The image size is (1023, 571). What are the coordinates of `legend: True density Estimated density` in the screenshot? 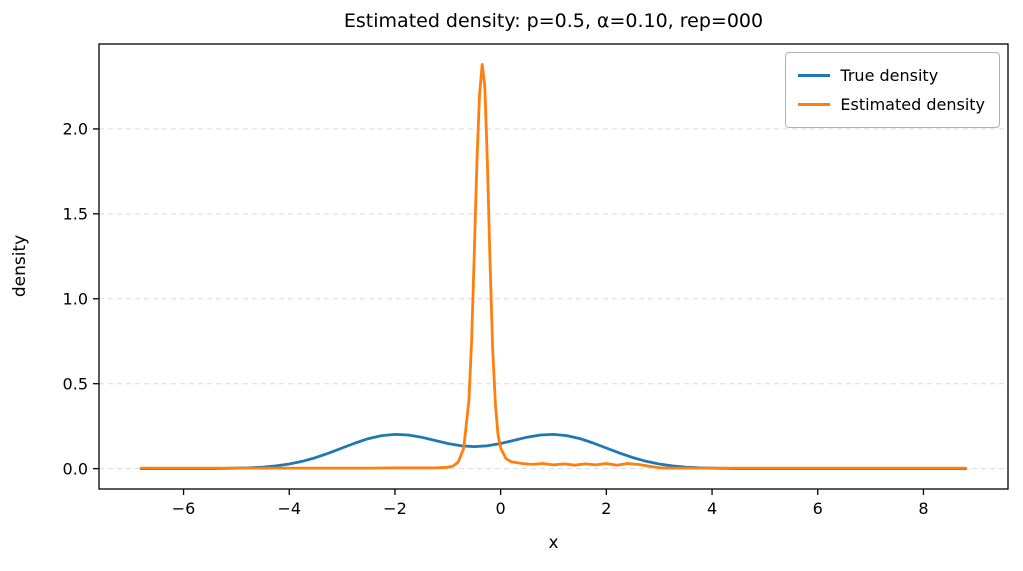 It's located at (892, 90).